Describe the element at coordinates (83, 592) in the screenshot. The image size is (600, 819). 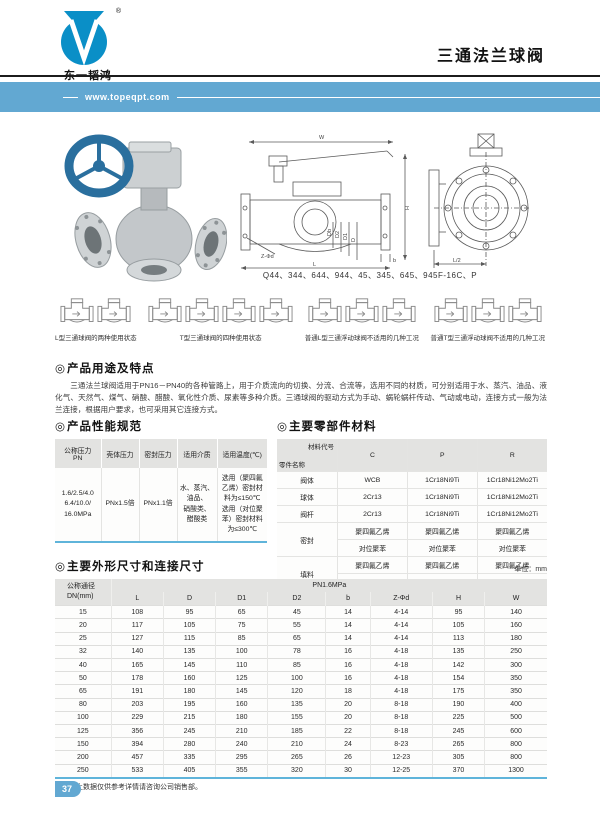
I see `dn-column-header: 公称通径 DN(mm)` at that location.